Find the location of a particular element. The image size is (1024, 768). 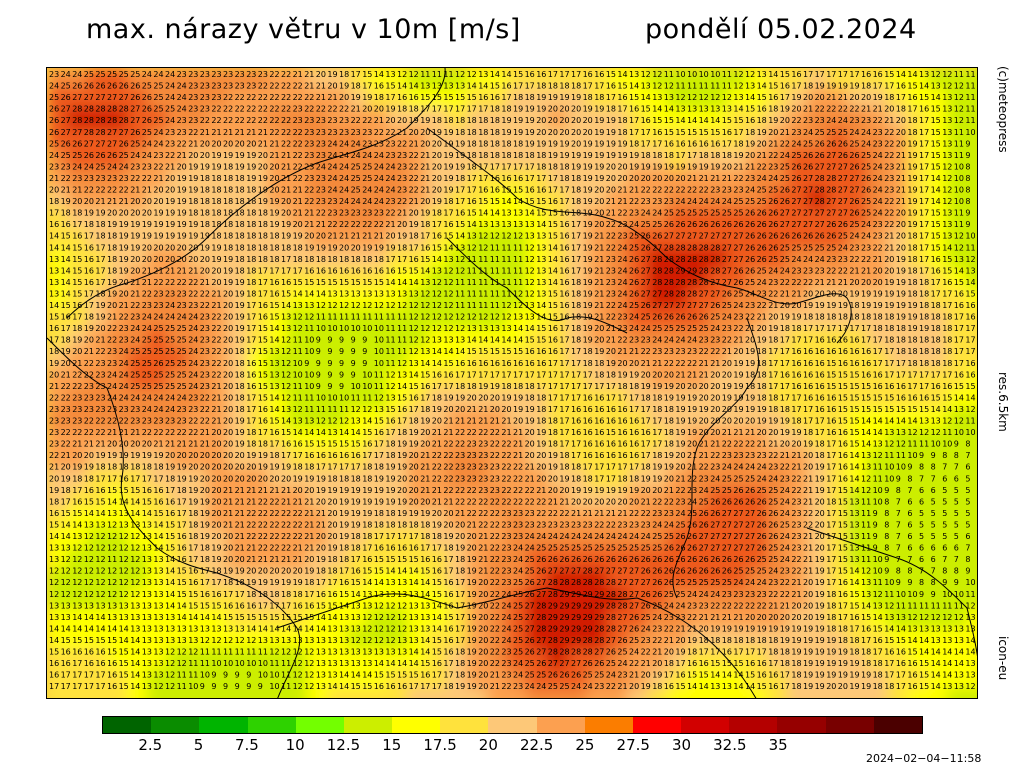

grid-value: 9 is located at coordinates (364, 351).